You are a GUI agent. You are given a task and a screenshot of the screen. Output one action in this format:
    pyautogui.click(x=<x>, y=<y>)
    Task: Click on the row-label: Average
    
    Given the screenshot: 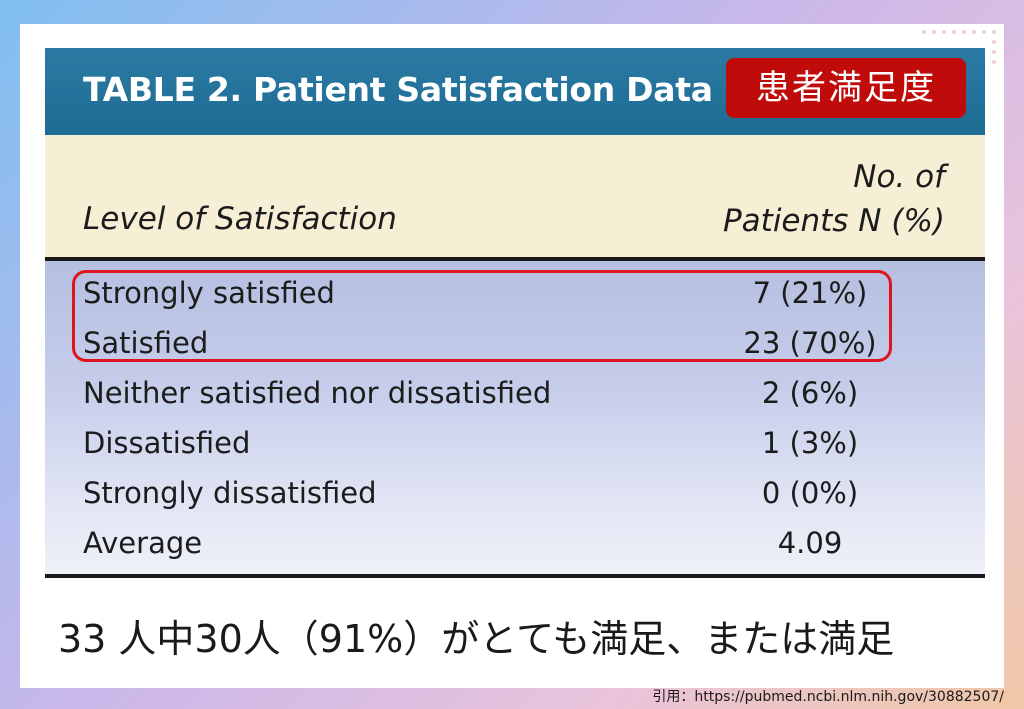 What is the action you would take?
    pyautogui.click(x=143, y=543)
    